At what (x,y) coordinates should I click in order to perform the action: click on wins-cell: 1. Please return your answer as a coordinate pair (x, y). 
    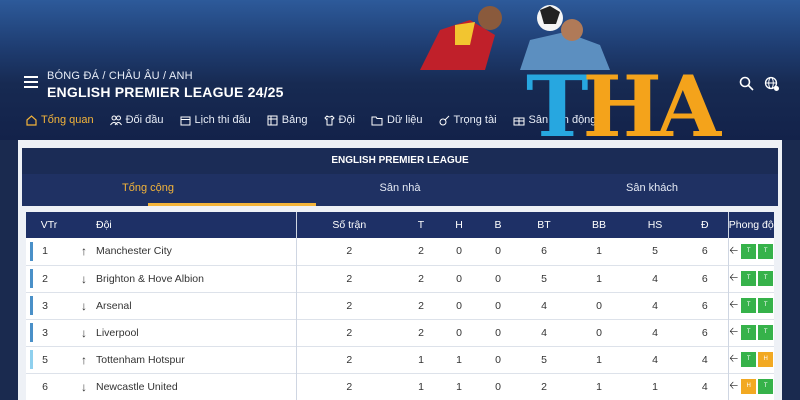
    Looking at the image, I should click on (421, 359).